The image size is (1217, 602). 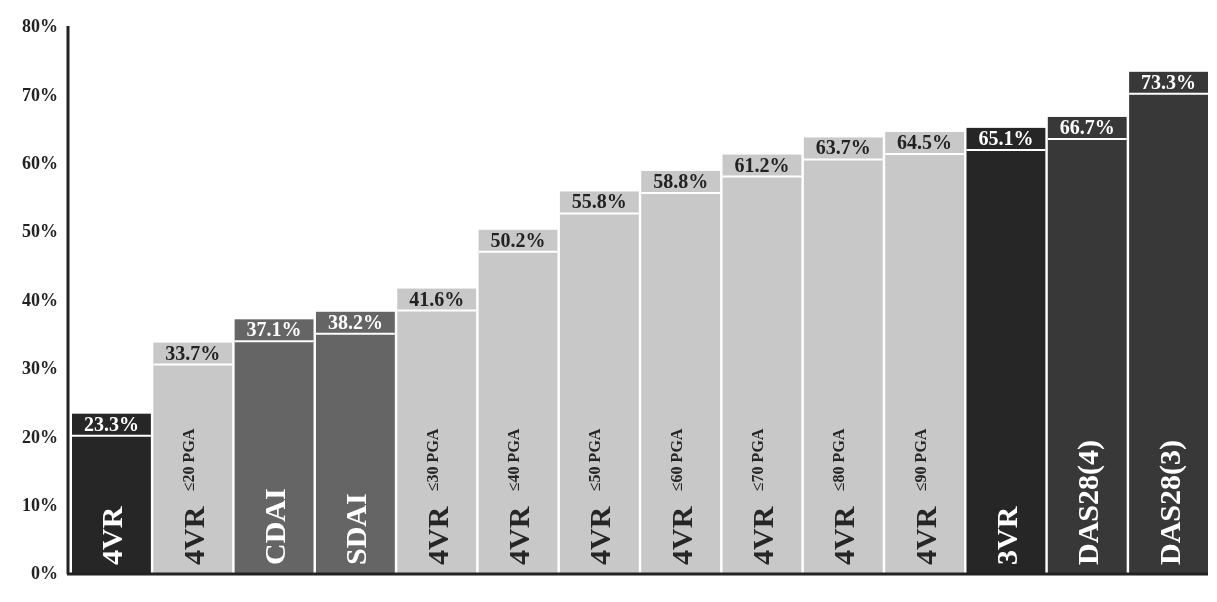 I want to click on data-label: 37.1%, so click(x=274, y=329).